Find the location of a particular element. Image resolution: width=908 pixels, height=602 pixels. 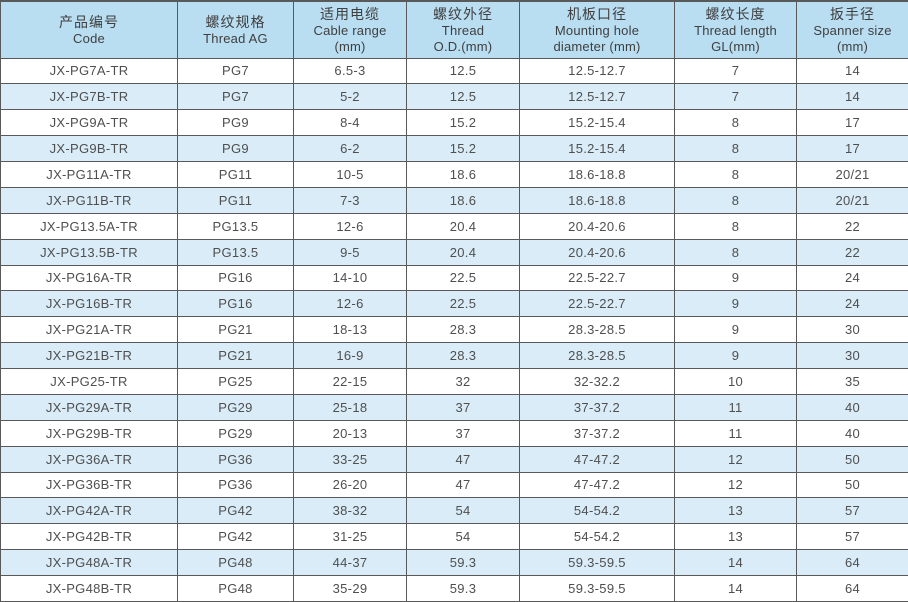

table-cell: 20-13 is located at coordinates (350, 433).